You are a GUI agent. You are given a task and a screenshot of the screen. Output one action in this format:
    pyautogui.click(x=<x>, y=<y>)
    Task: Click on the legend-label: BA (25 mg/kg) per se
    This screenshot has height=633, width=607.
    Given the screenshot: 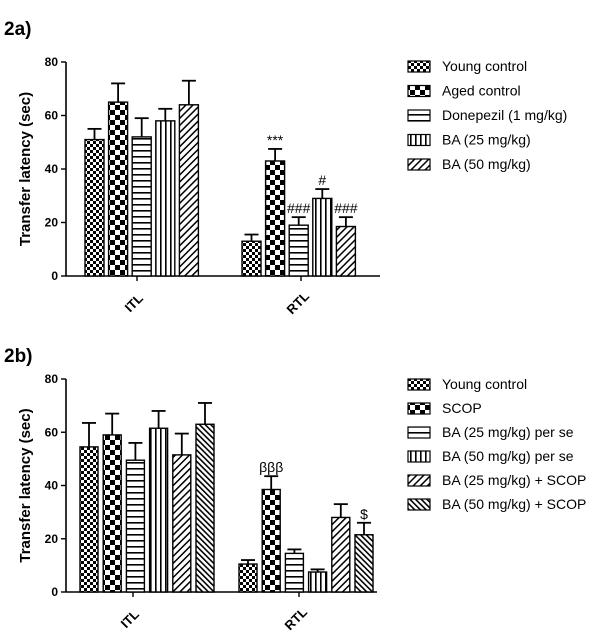 What is the action you would take?
    pyautogui.click(x=508, y=432)
    